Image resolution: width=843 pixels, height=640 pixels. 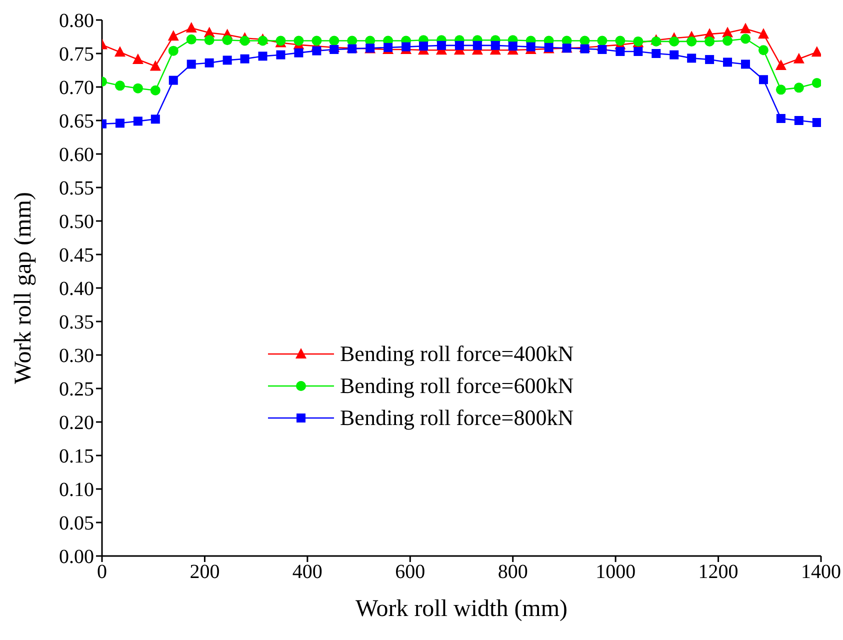 I want to click on y-tick-label: 0.50, so click(x=76, y=222).